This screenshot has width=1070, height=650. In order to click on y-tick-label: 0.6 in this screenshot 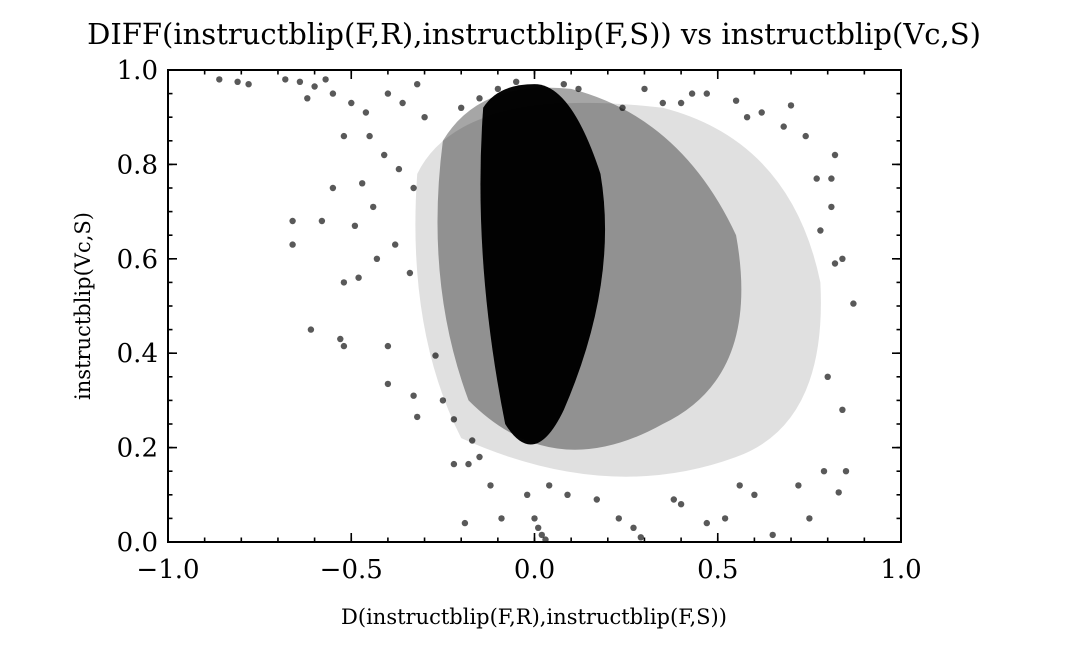, I will do `click(137, 260)`.